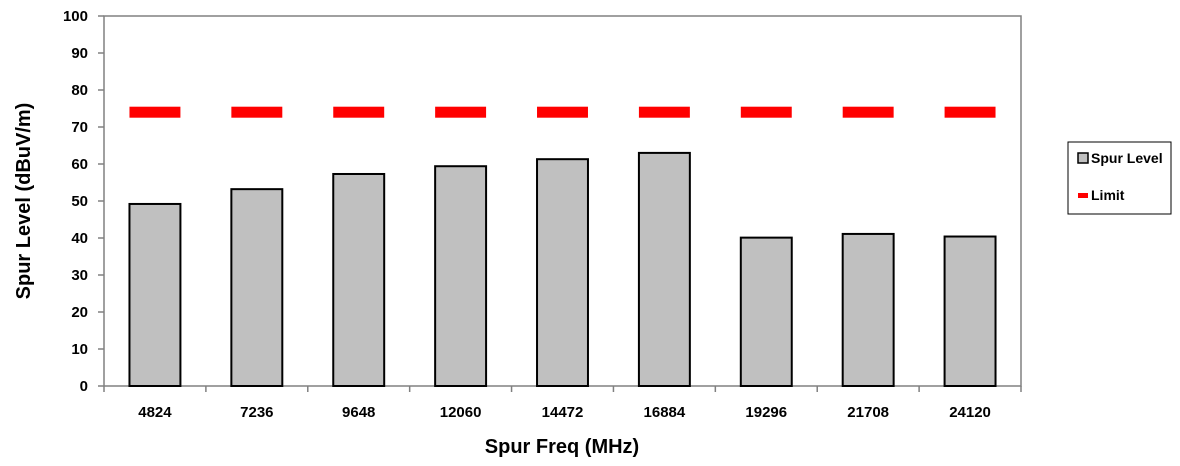 Image resolution: width=1180 pixels, height=466 pixels. What do you see at coordinates (79, 201) in the screenshot?
I see `y-tick-label: 50` at bounding box center [79, 201].